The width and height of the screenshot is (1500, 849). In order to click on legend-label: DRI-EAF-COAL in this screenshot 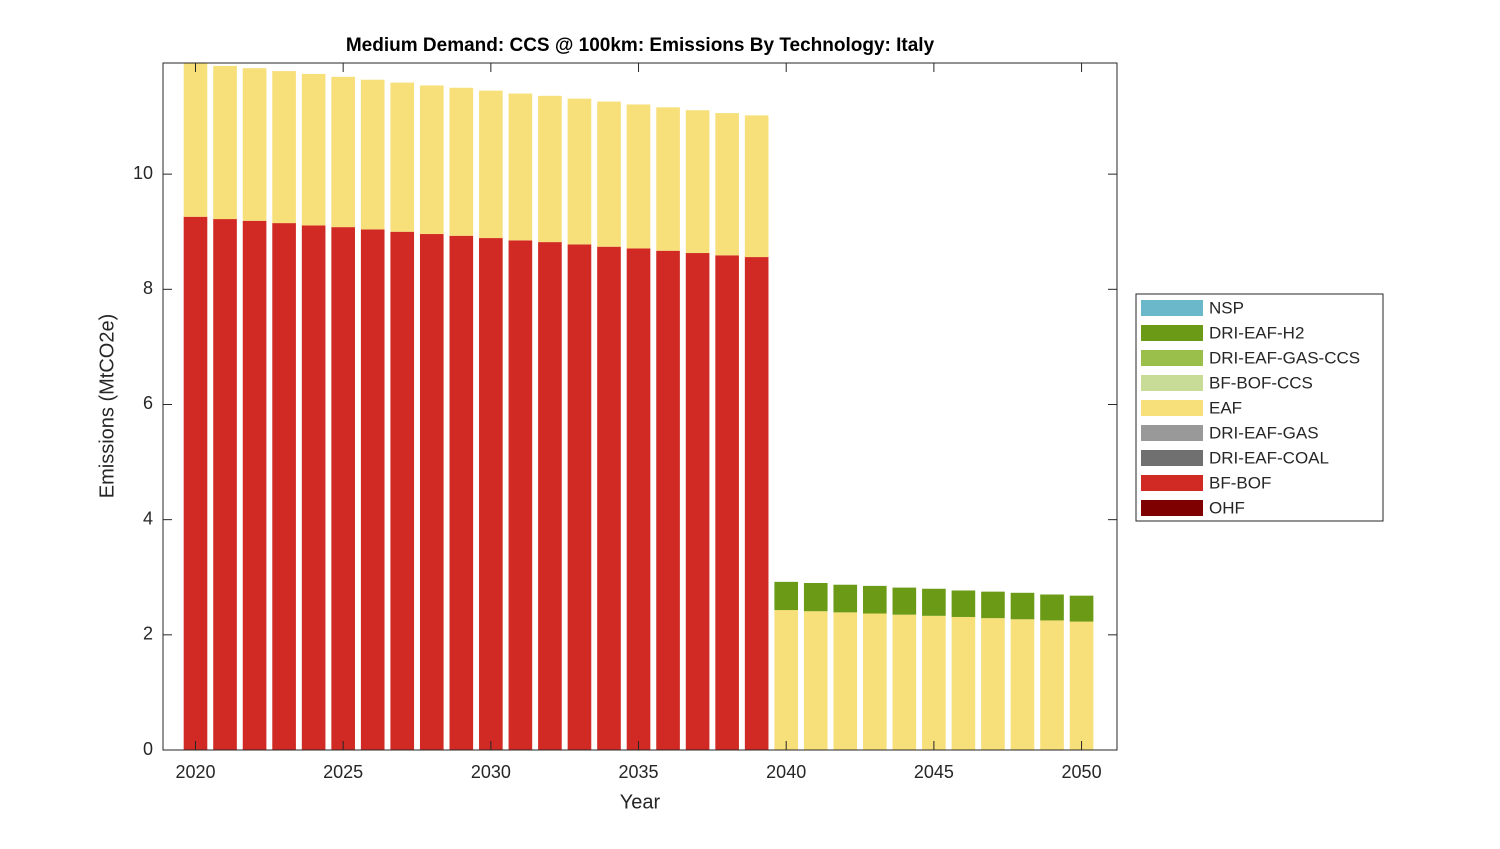, I will do `click(1269, 457)`.